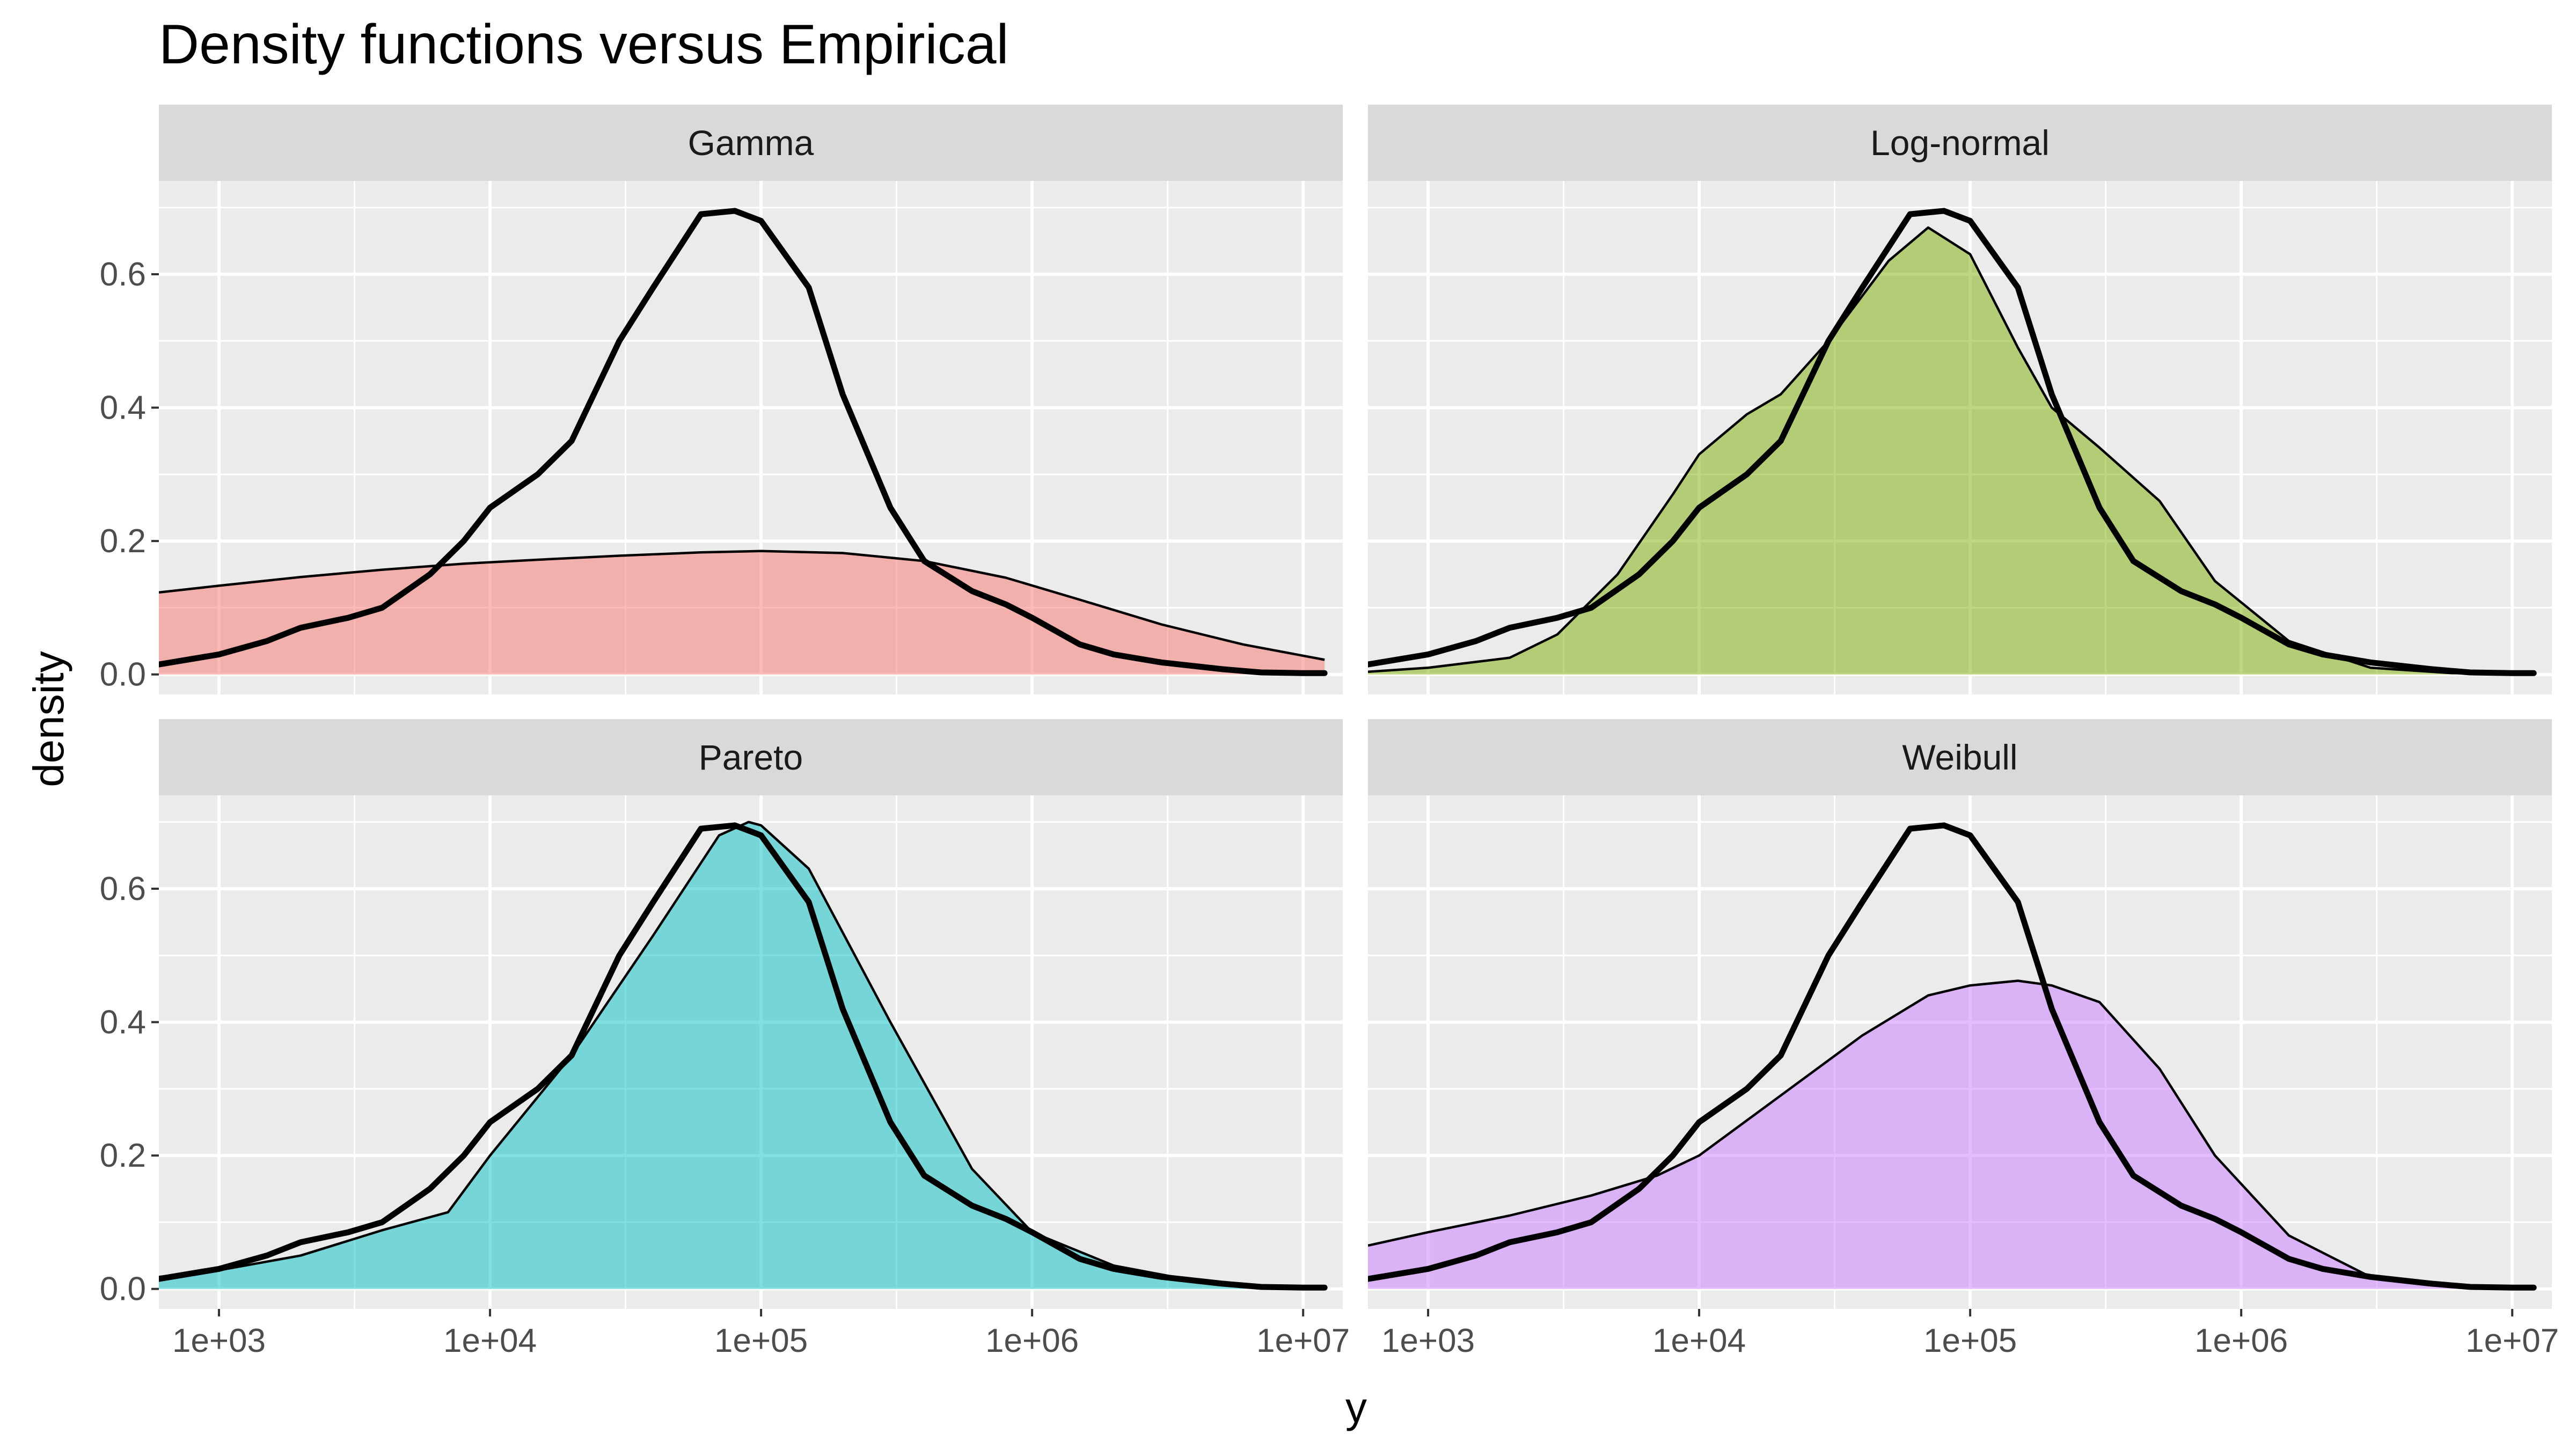 This screenshot has width=2576, height=1449. Describe the element at coordinates (1356, 1407) in the screenshot. I see `x-axis-title: y` at that location.